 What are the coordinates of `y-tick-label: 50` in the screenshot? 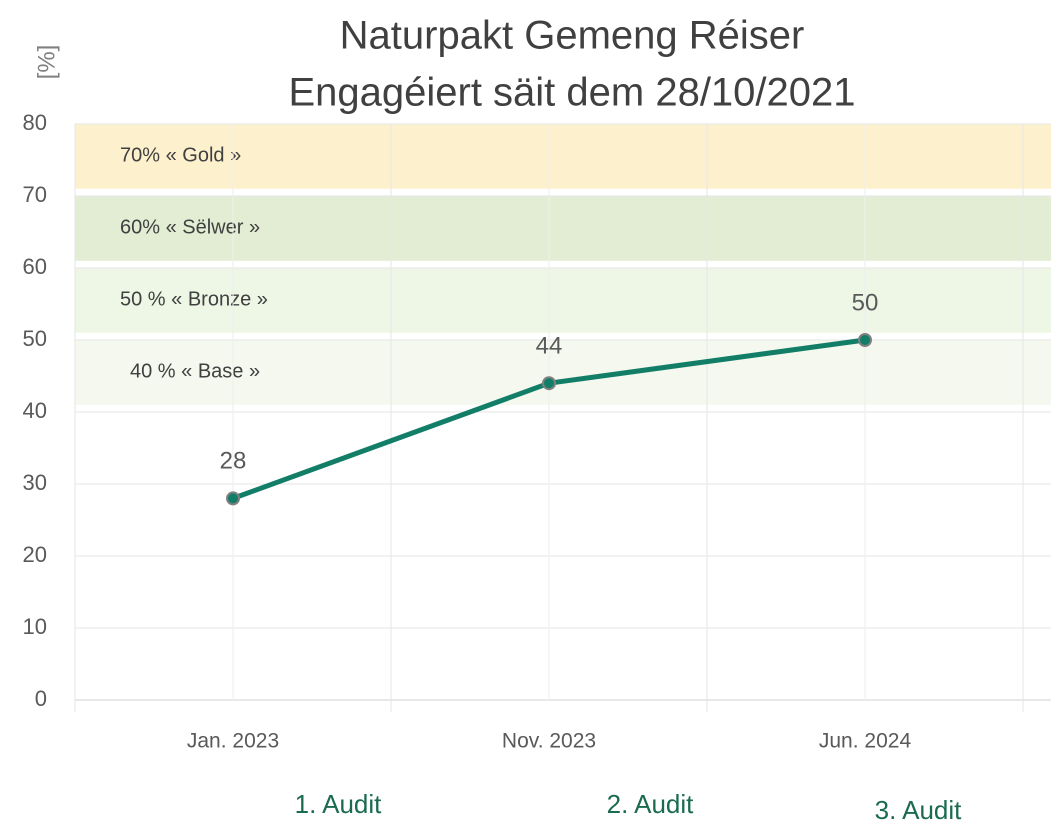 It's located at (35, 338).